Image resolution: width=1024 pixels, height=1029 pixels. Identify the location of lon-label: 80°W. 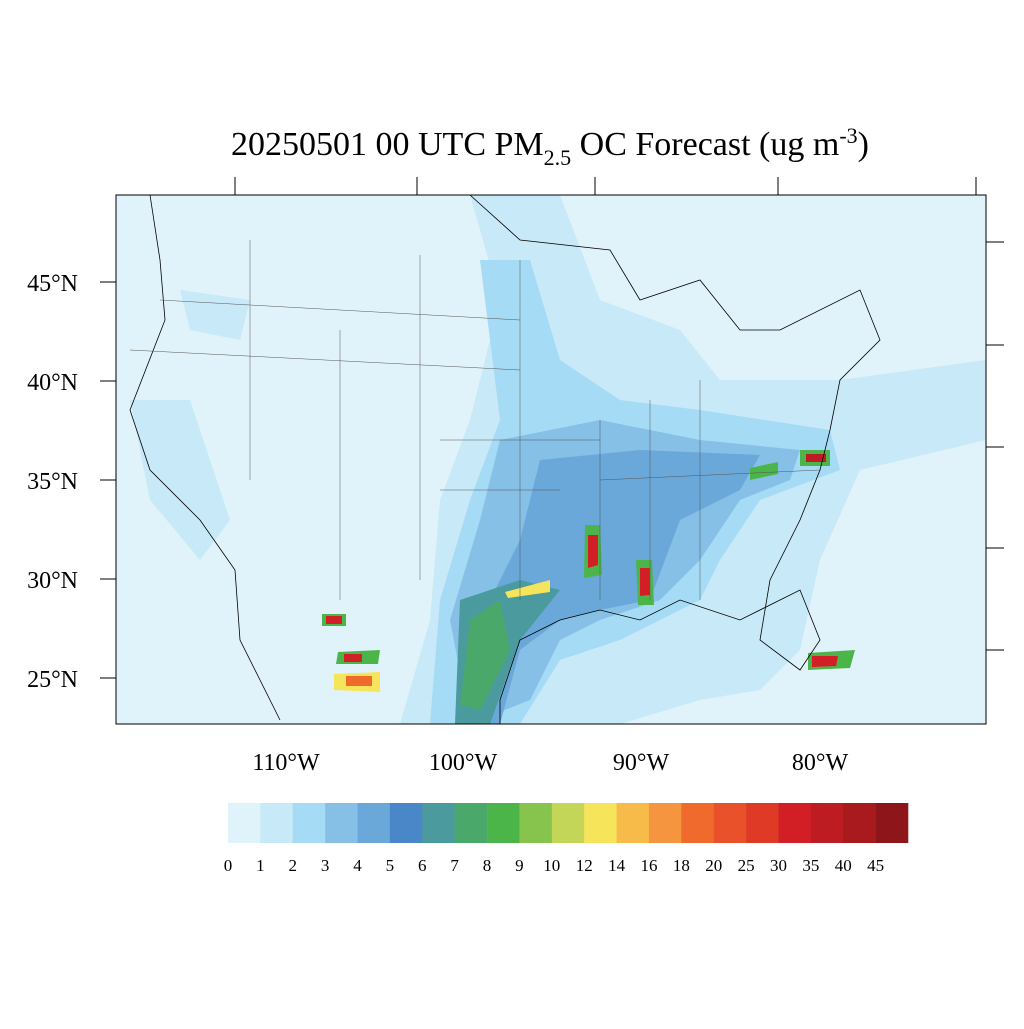
(820, 763).